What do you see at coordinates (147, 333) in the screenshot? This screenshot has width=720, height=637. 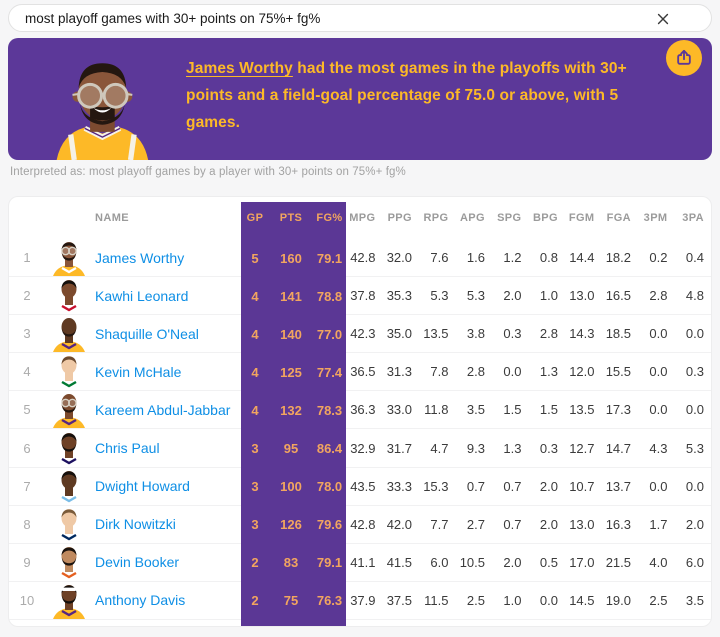 I see `player-name-link: Shaquille O'Neal` at bounding box center [147, 333].